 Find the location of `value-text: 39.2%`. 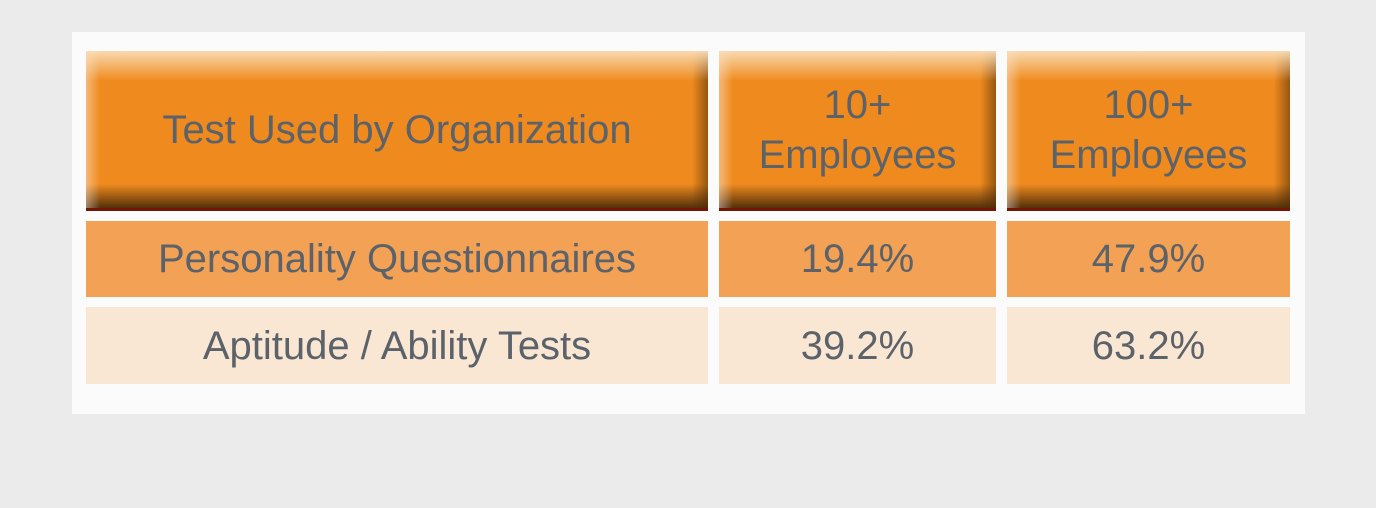

value-text: 39.2% is located at coordinates (857, 345).